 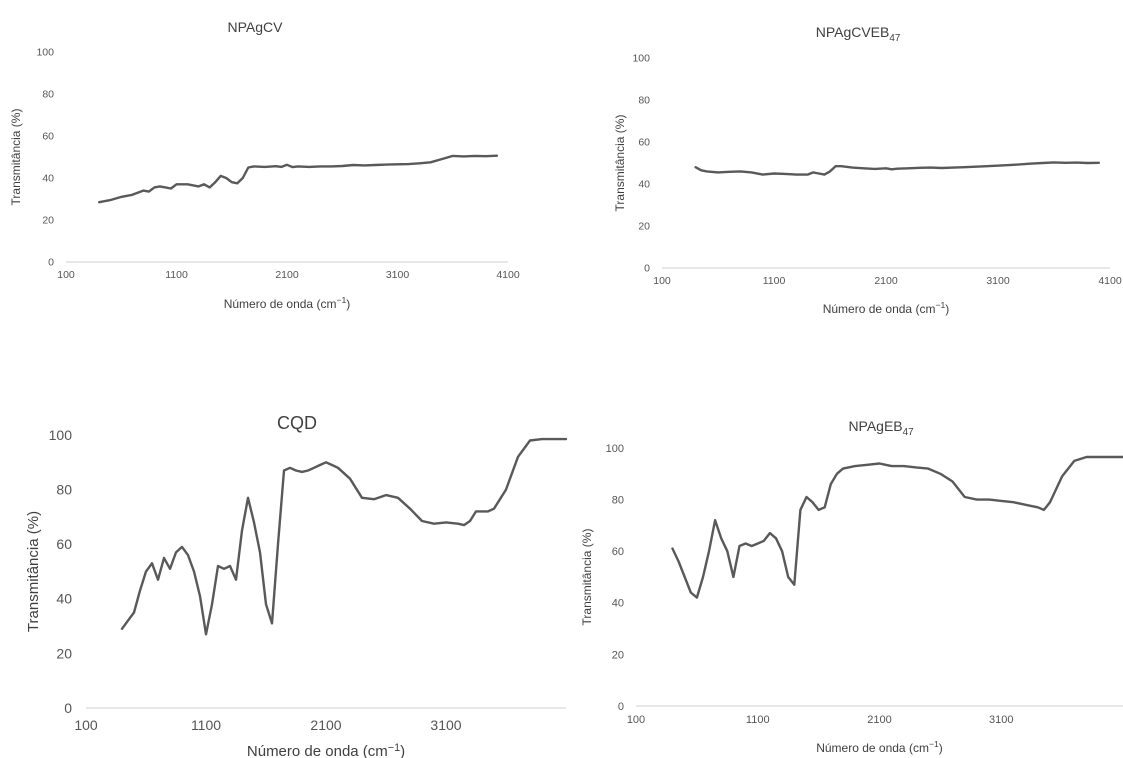 What do you see at coordinates (858, 34) in the screenshot?
I see `chart-title: NPAgCVEB47` at bounding box center [858, 34].